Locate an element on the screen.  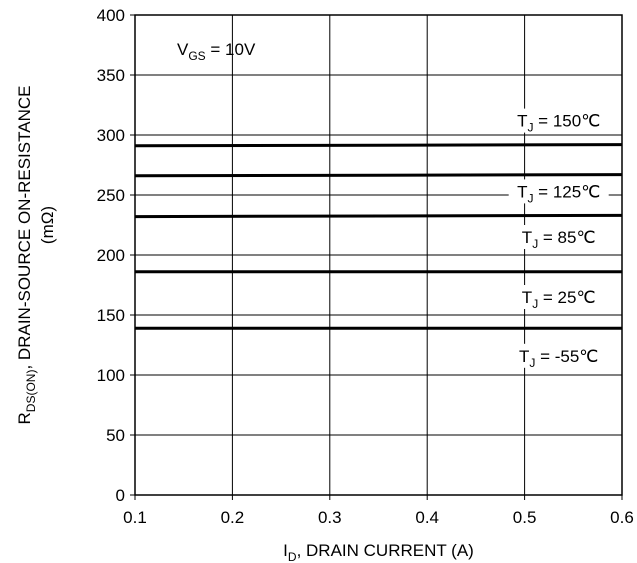
x-axis-label-sub: D is located at coordinates (292, 556).